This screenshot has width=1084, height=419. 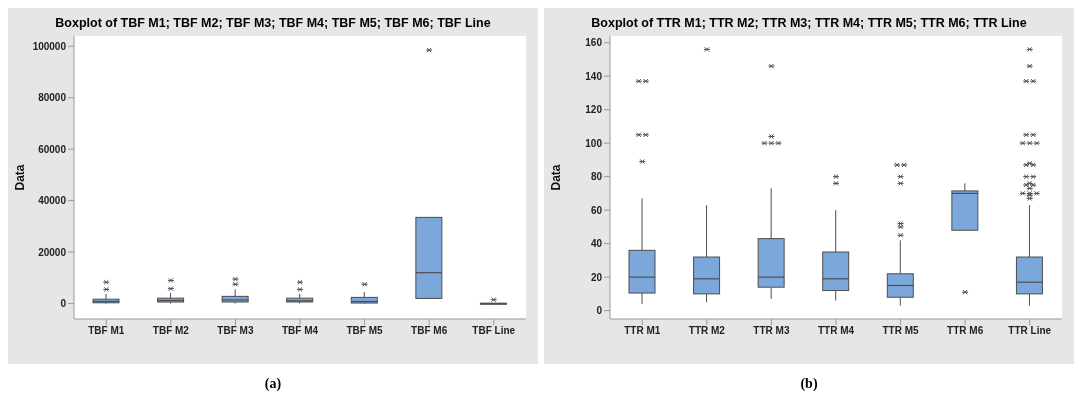 What do you see at coordinates (594, 43) in the screenshot?
I see `y-tick-label: 160` at bounding box center [594, 43].